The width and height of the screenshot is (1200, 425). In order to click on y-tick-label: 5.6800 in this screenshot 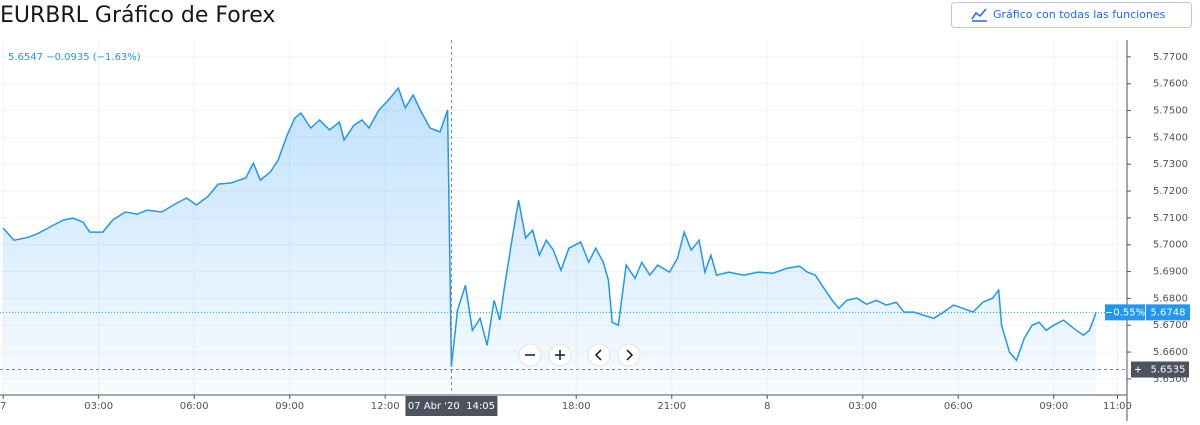, I will do `click(1170, 298)`.